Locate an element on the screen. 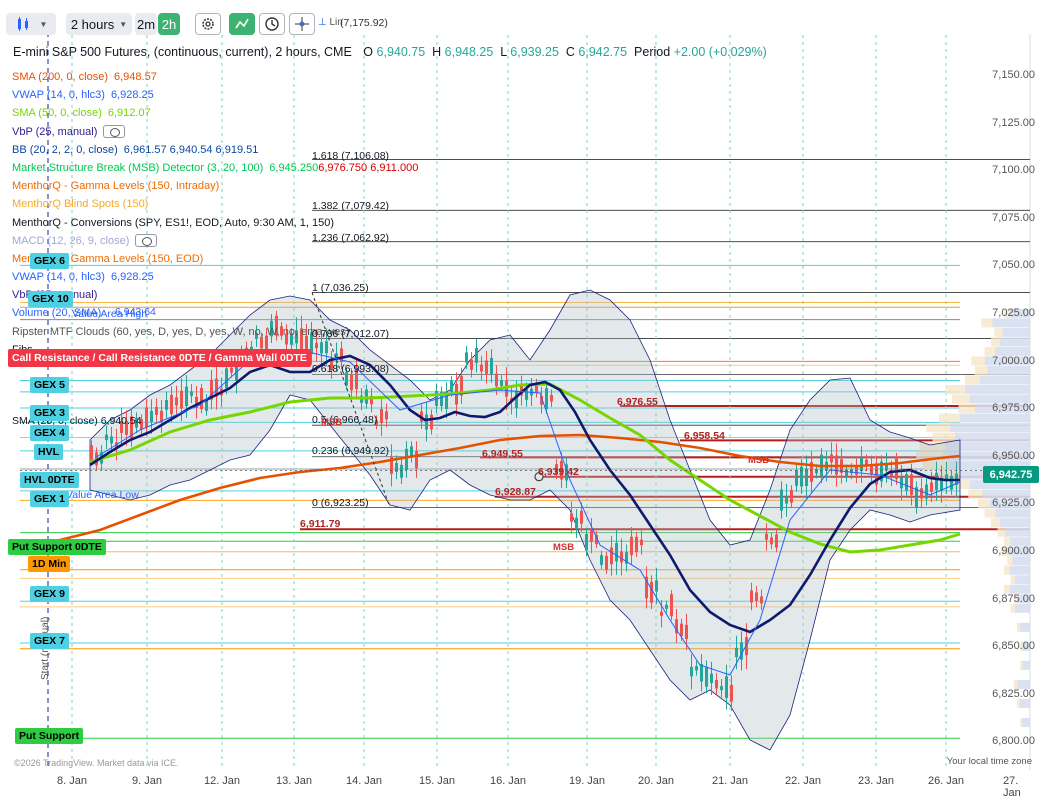 The height and width of the screenshot is (800, 1048). tag-gex10: GEX 10 is located at coordinates (50, 299).